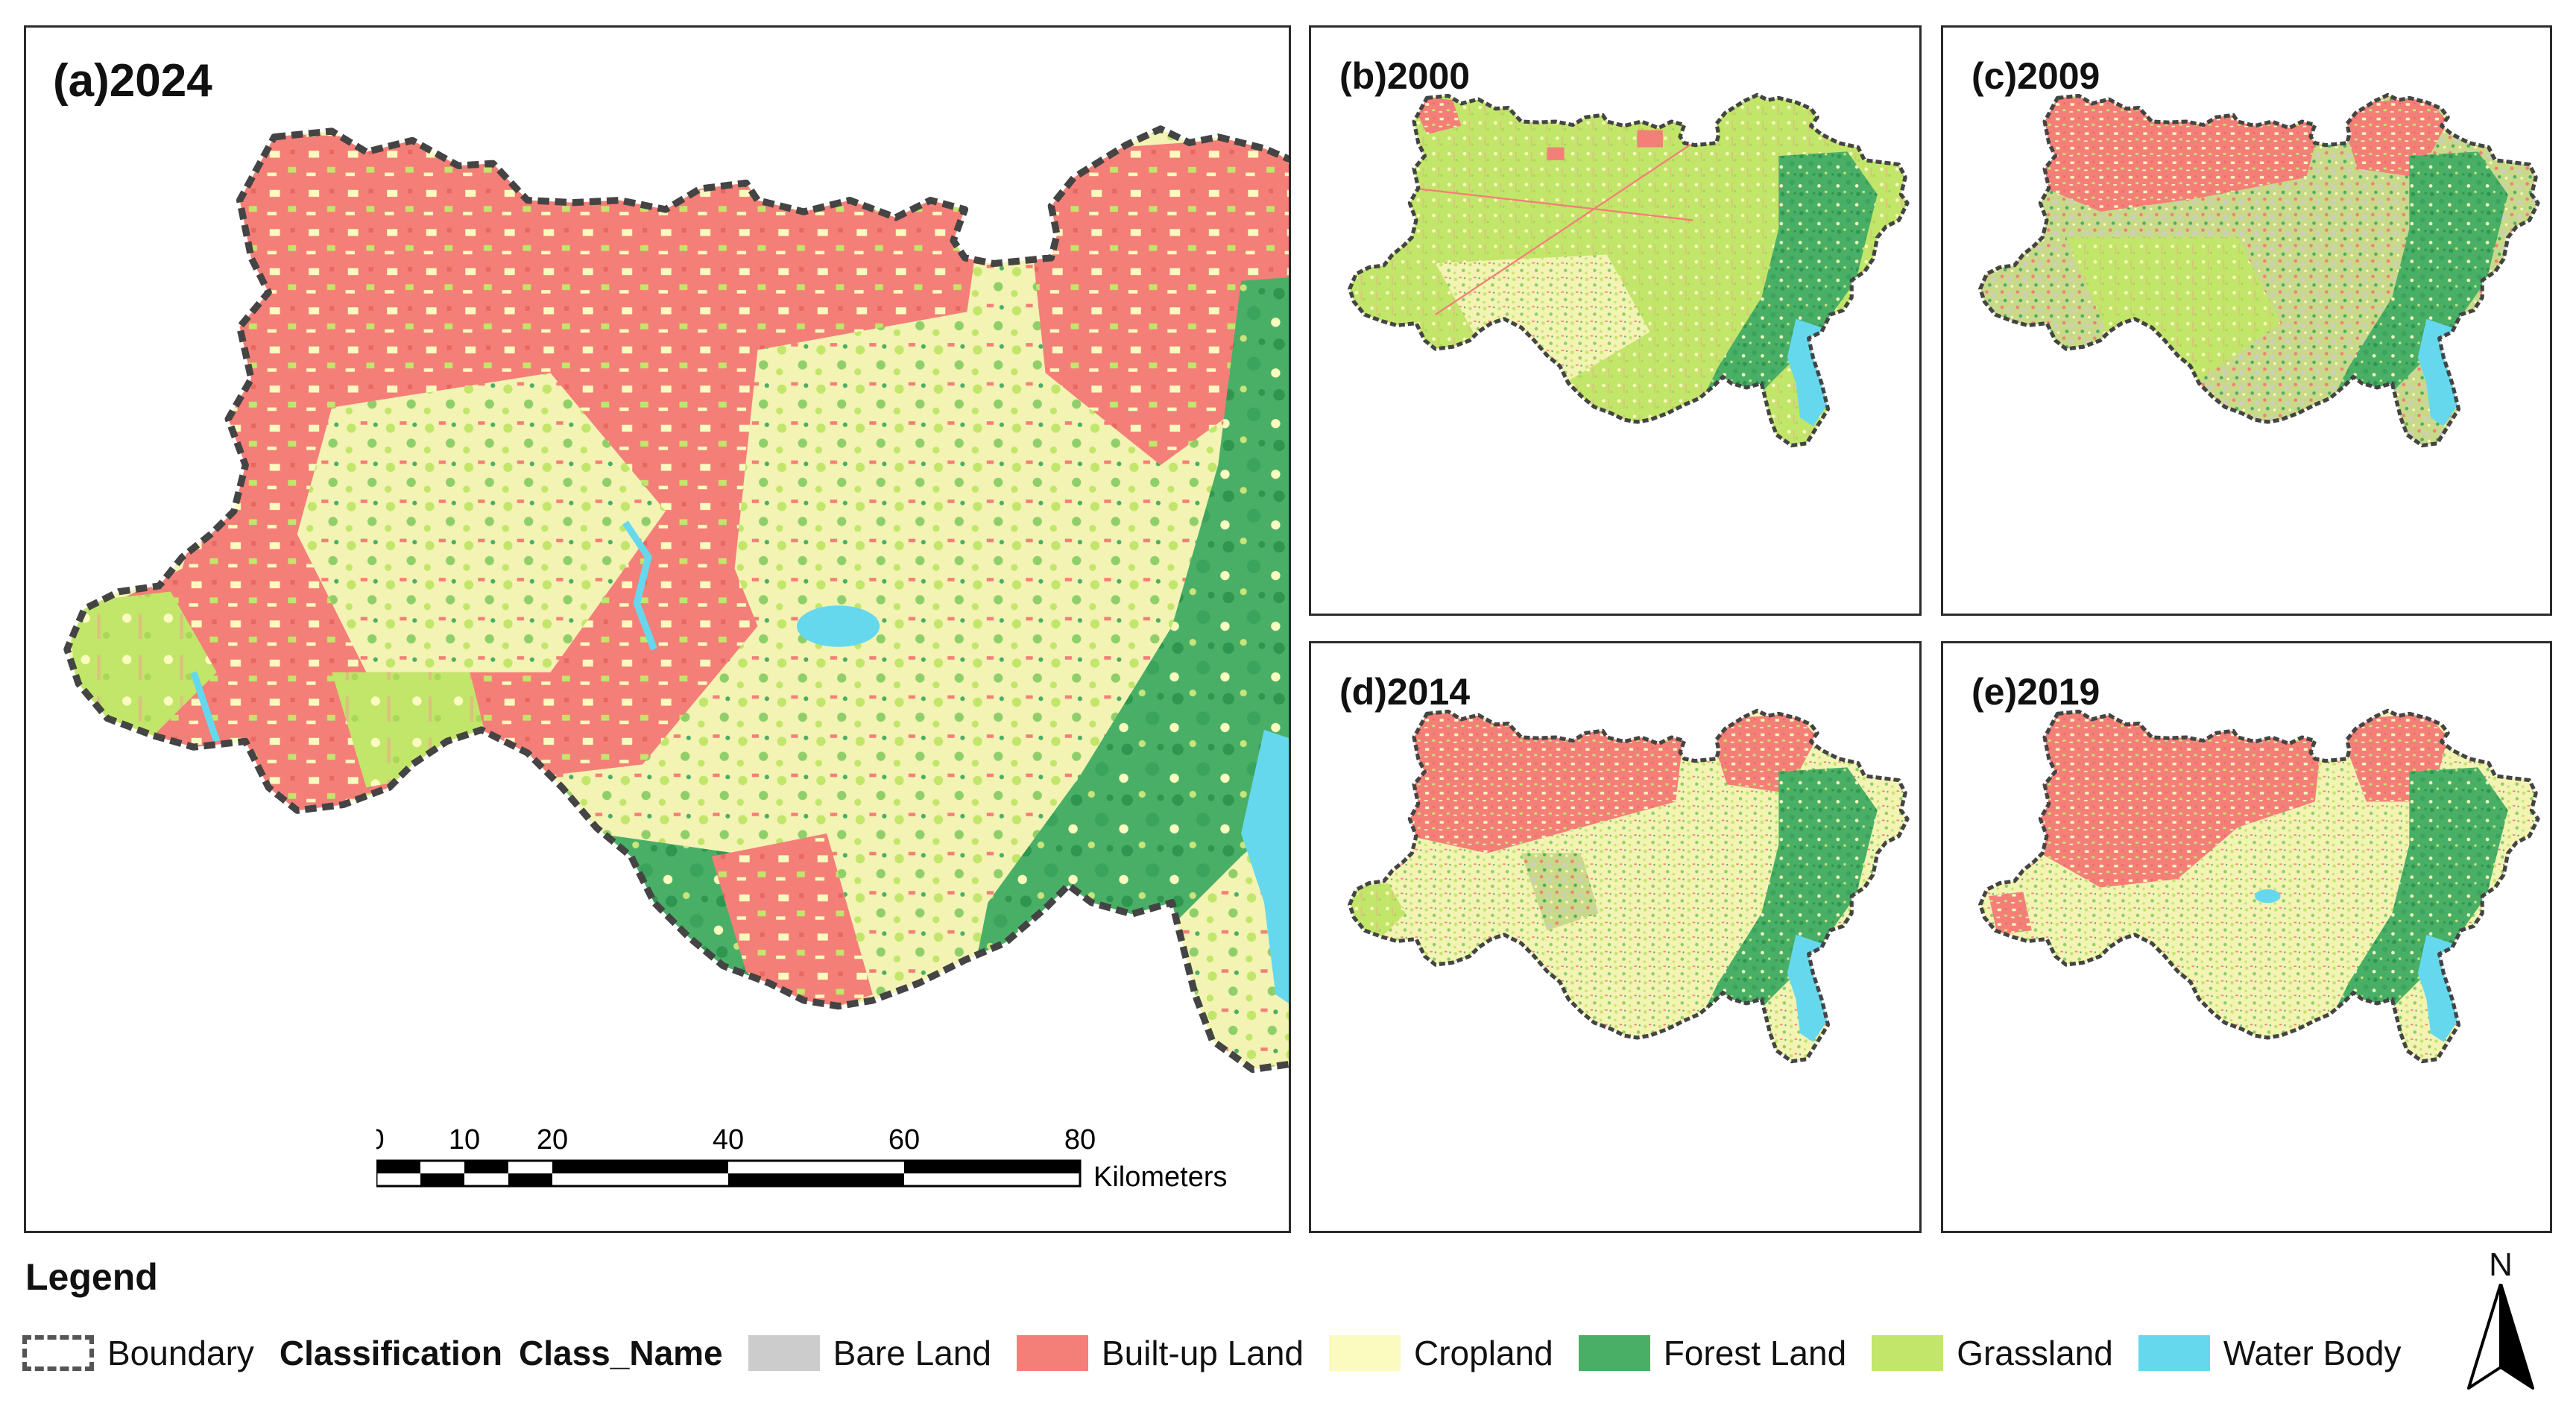 Image resolution: width=2576 pixels, height=1406 pixels. What do you see at coordinates (132, 81) in the screenshot?
I see `panel-title: (a)2024` at bounding box center [132, 81].